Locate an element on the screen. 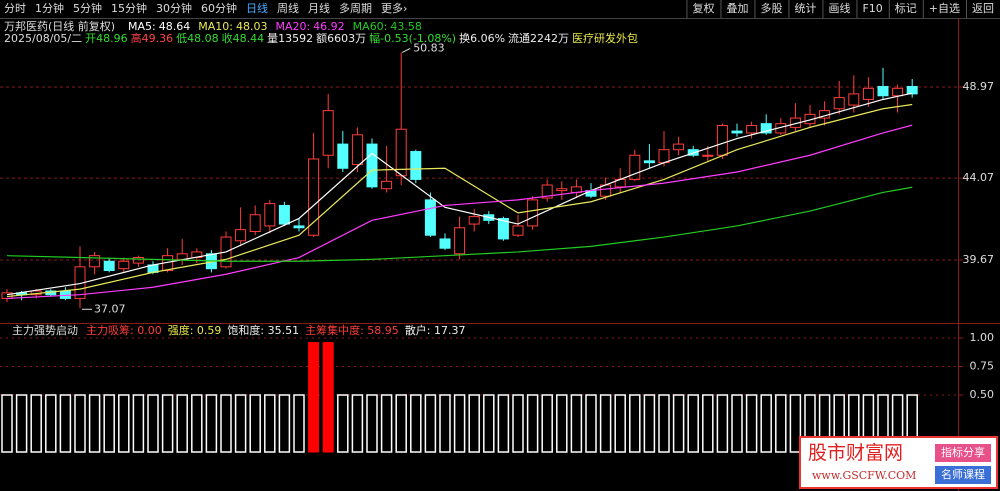 Image resolution: width=1000 pixels, height=491 pixels. info-item: 医疗研发外包 is located at coordinates (605, 38).